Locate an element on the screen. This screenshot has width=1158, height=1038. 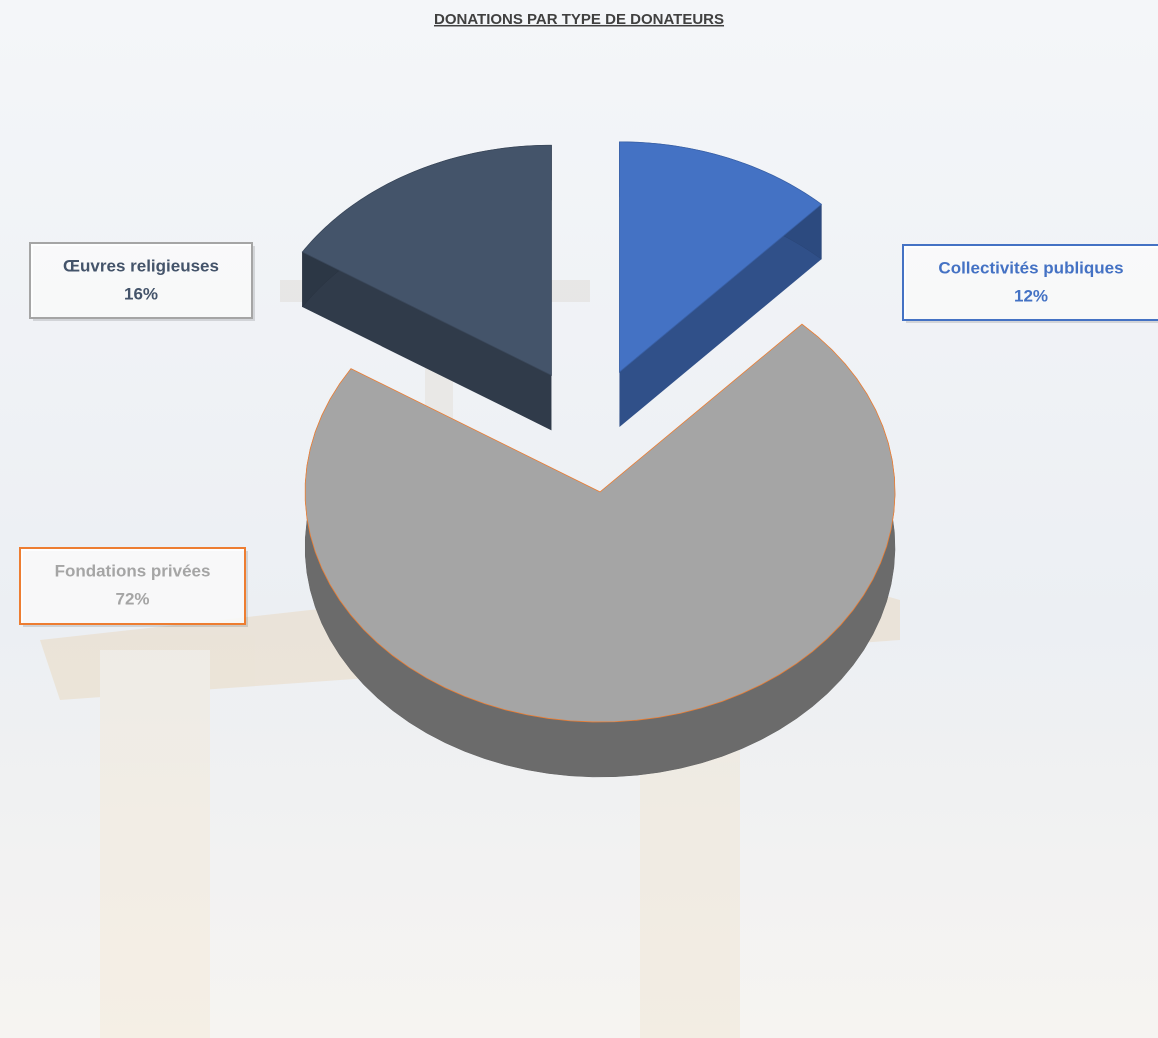
data-label-value: 72% is located at coordinates (132, 598).